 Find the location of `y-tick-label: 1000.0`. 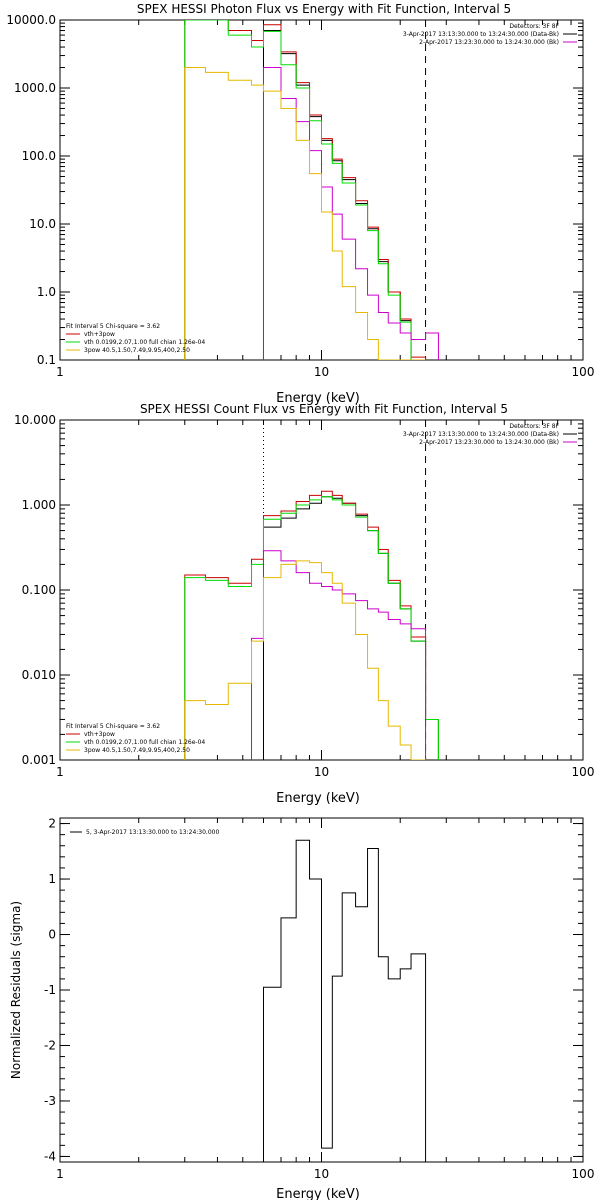

y-tick-label: 1000.0 is located at coordinates (35, 88).